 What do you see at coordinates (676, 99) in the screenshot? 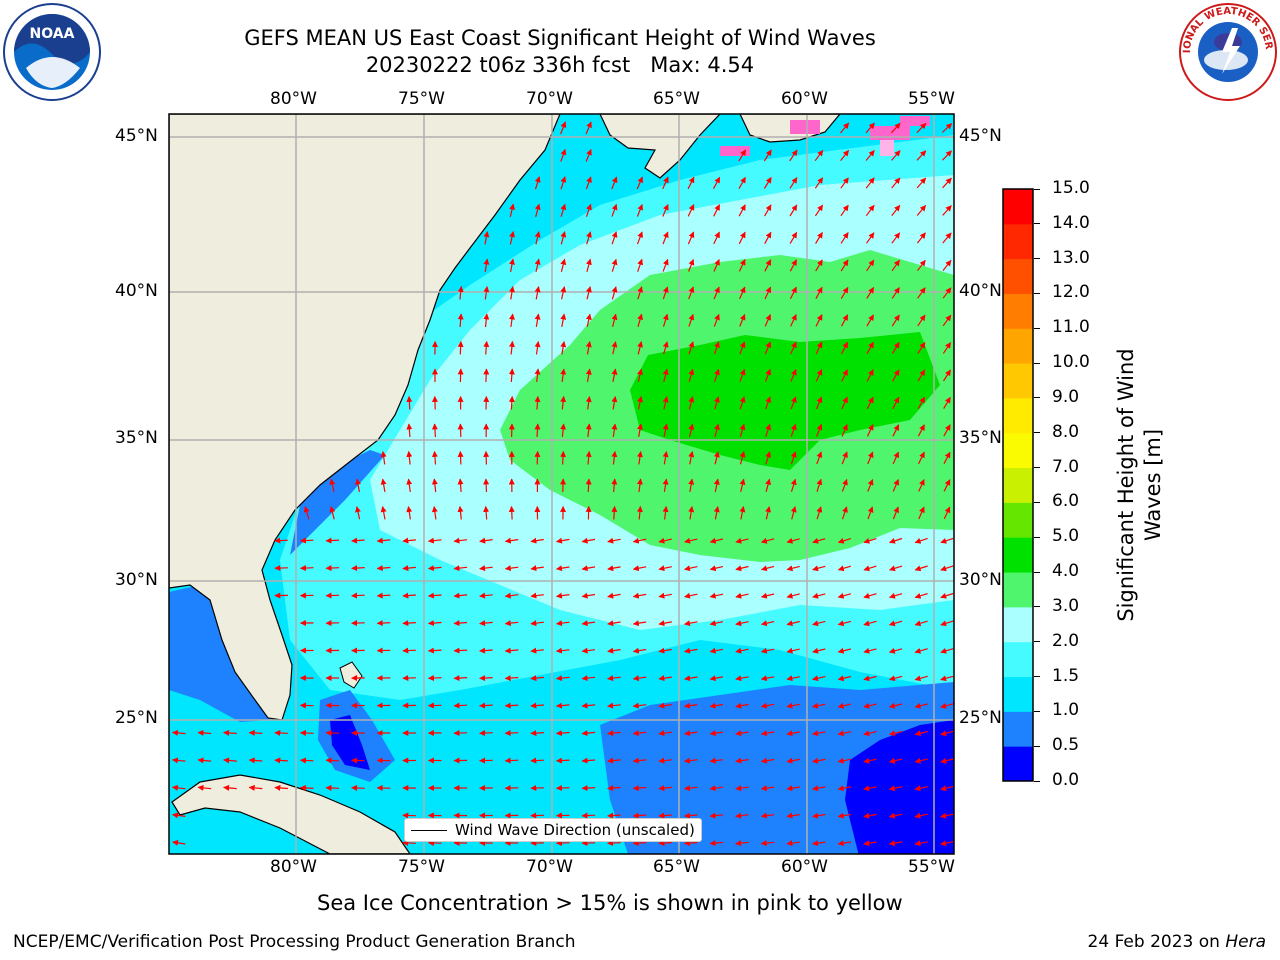
I see `lon-tick-top-65w: 65°W` at bounding box center [676, 99].